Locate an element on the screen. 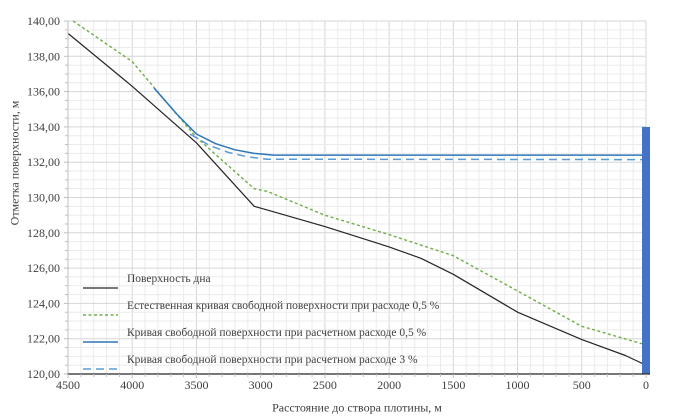  svg-text: 2000 is located at coordinates (389, 385).